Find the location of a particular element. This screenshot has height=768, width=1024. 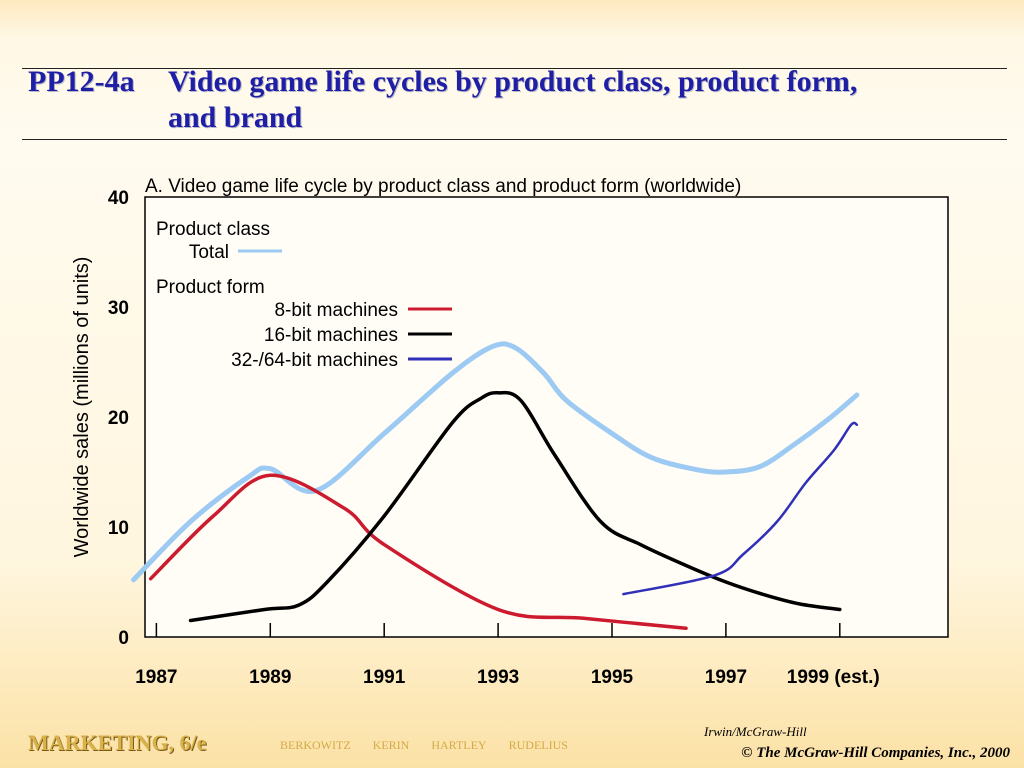

book-title: MARKETING, 6/e is located at coordinates (117, 742).